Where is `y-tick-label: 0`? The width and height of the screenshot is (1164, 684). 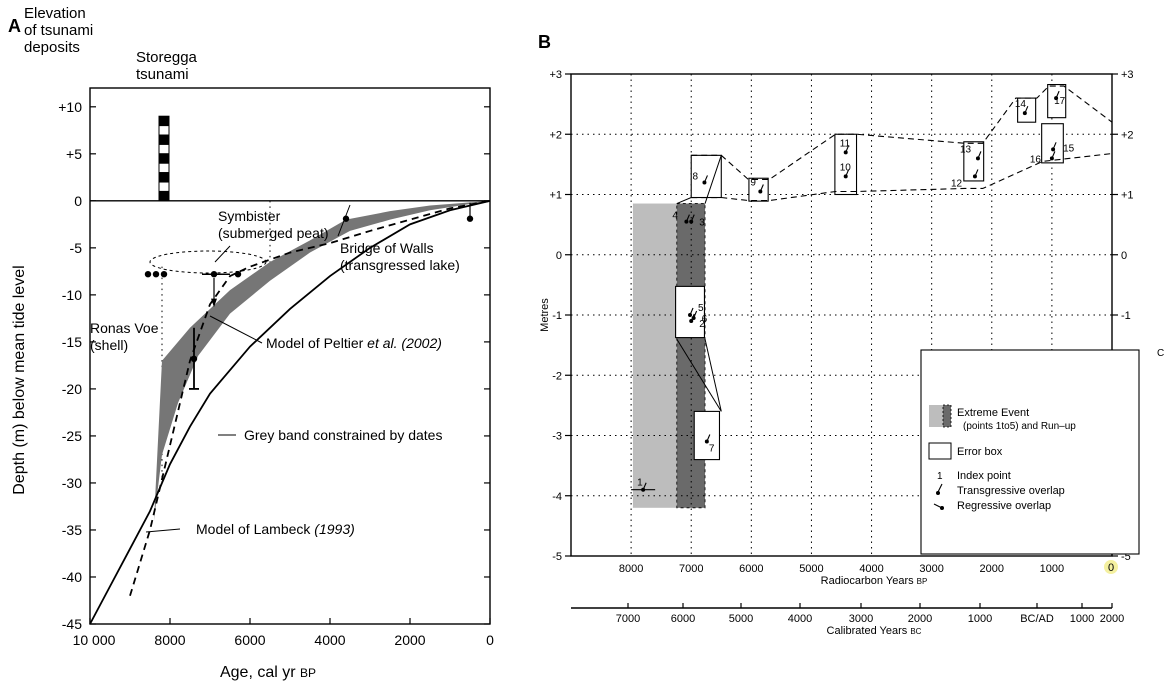 y-tick-label: 0 is located at coordinates (78, 201).